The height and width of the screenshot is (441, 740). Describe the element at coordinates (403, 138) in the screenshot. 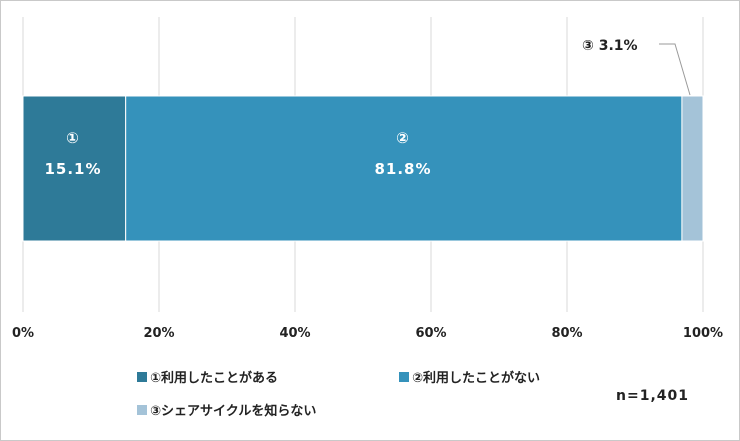

I see `segment-2-number-label: ②` at that location.